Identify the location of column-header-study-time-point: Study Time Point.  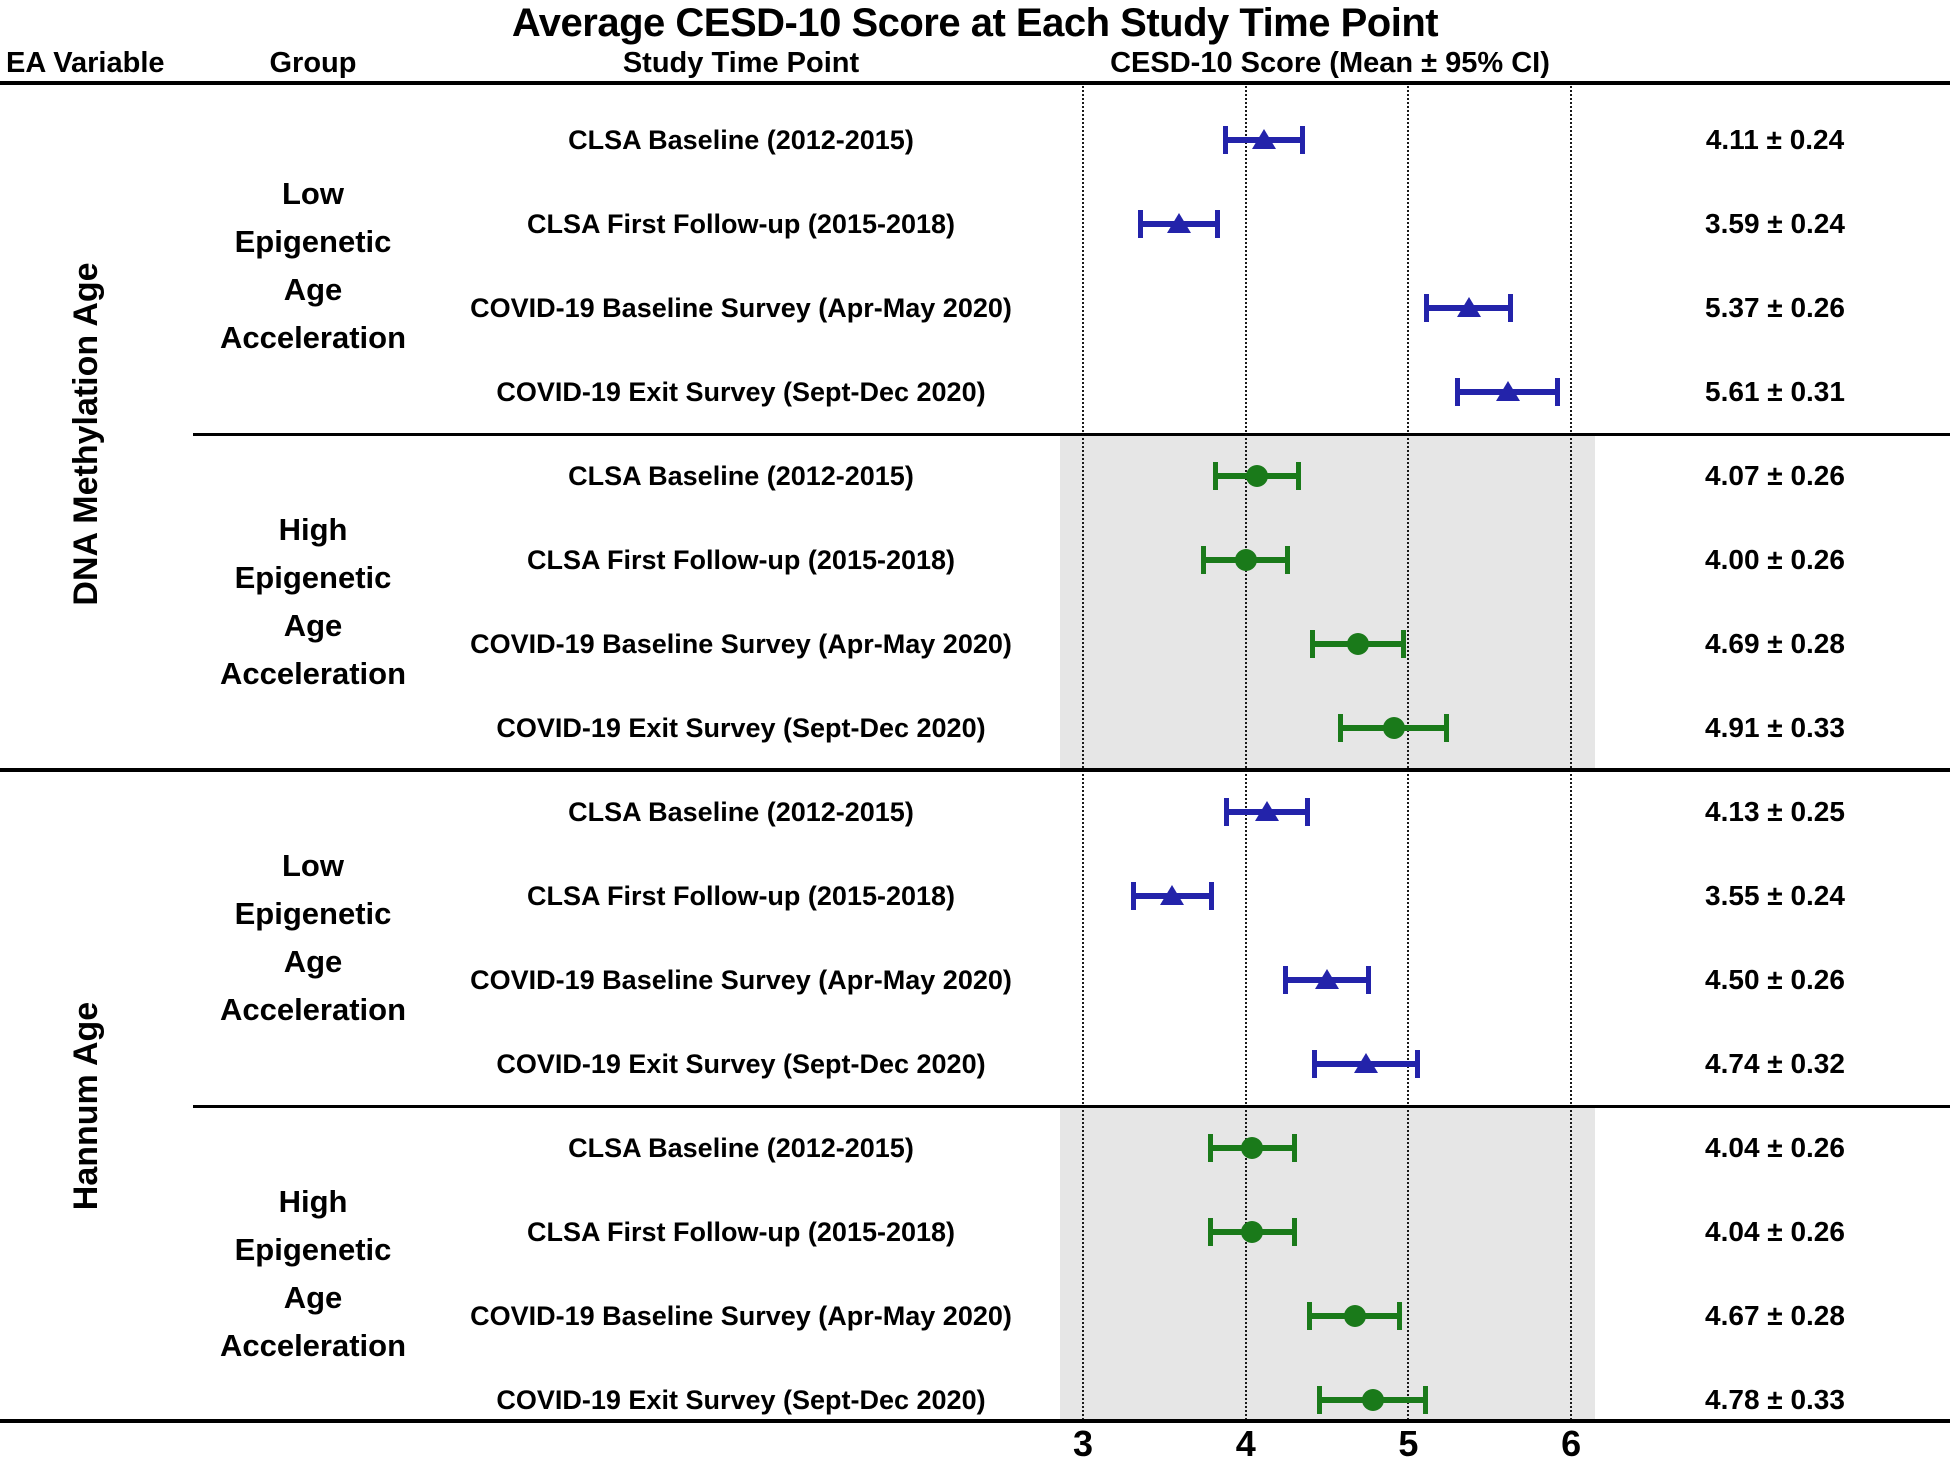
(741, 63).